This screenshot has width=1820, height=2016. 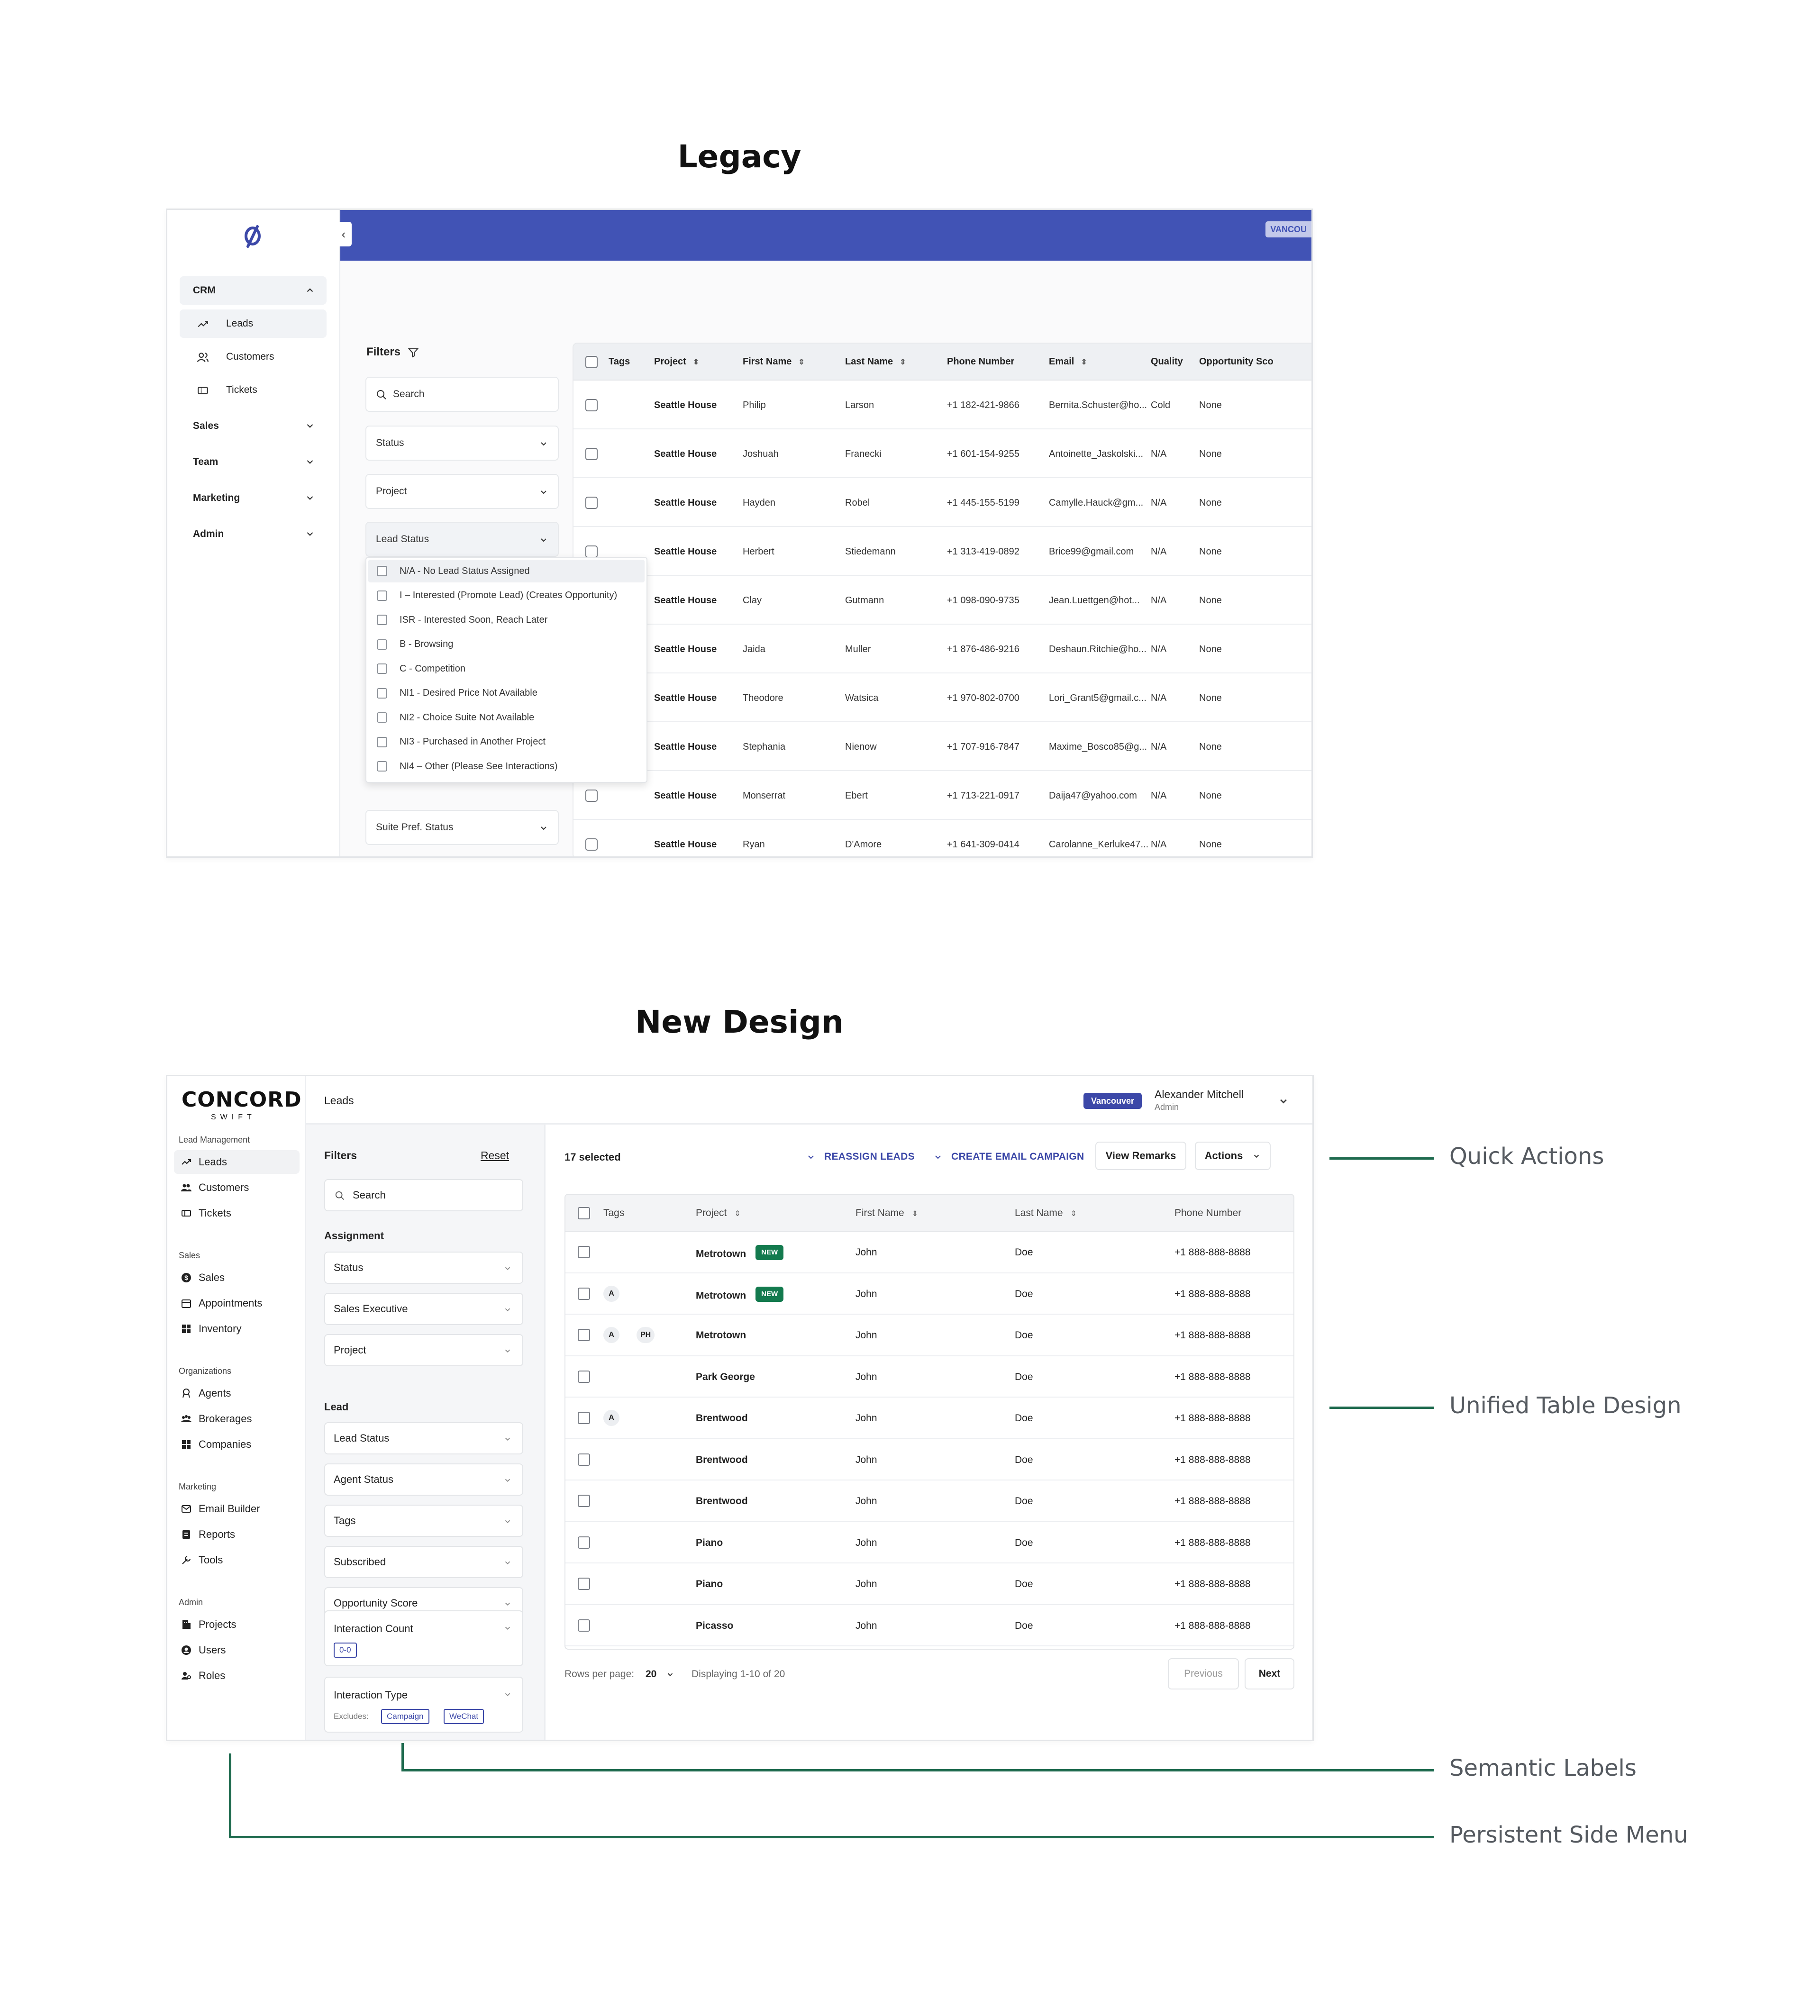 What do you see at coordinates (423, 1638) in the screenshot?
I see `interaction-count-filter: Interaction Count 0-0` at bounding box center [423, 1638].